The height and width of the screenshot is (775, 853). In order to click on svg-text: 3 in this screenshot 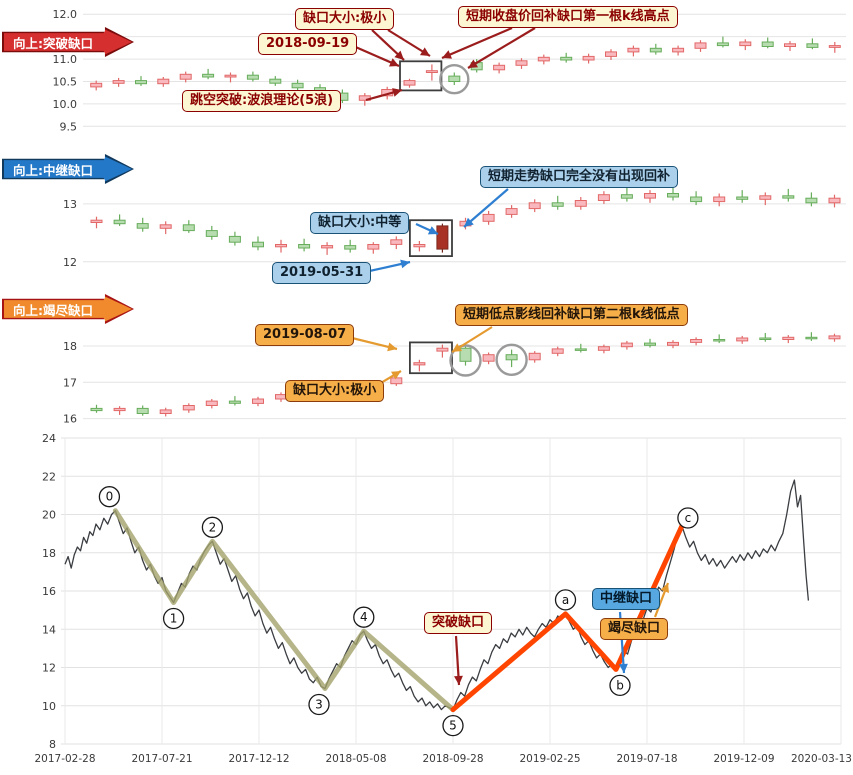, I will do `click(319, 705)`.